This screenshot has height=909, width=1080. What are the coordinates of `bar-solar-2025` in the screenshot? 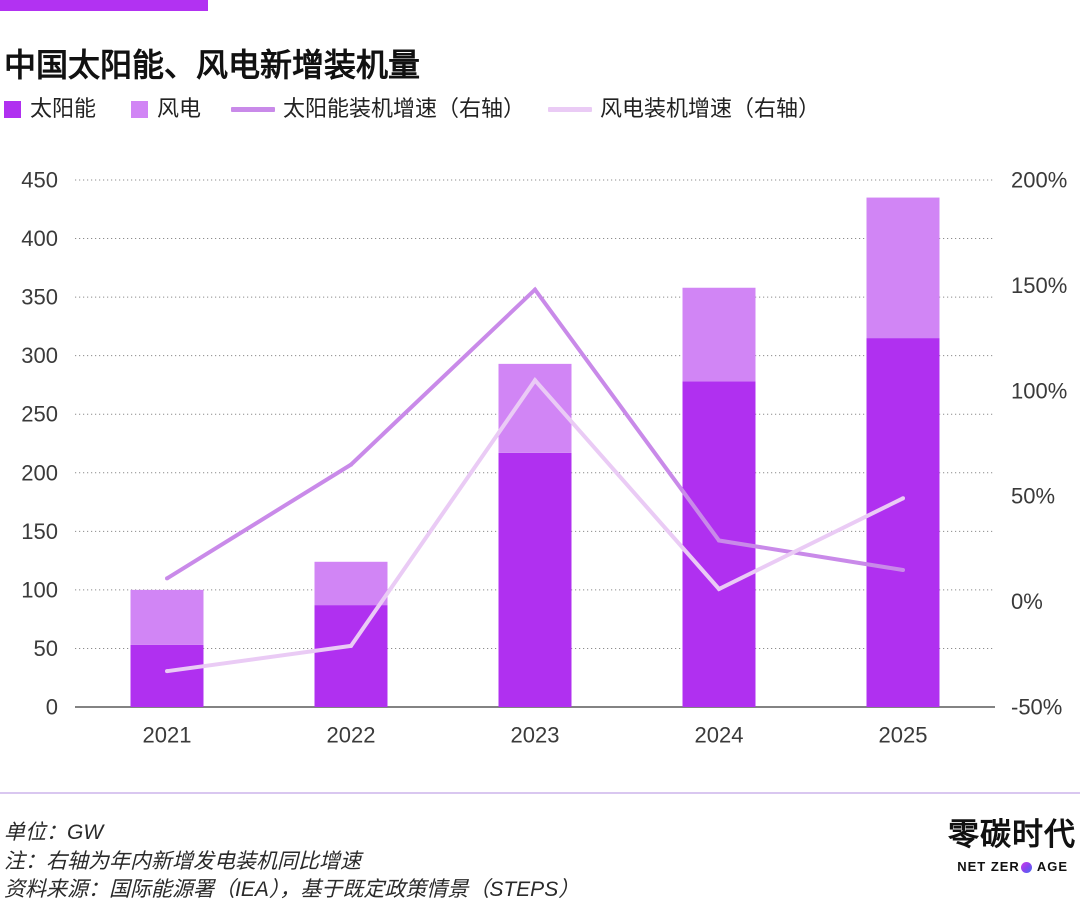 It's located at (903, 522).